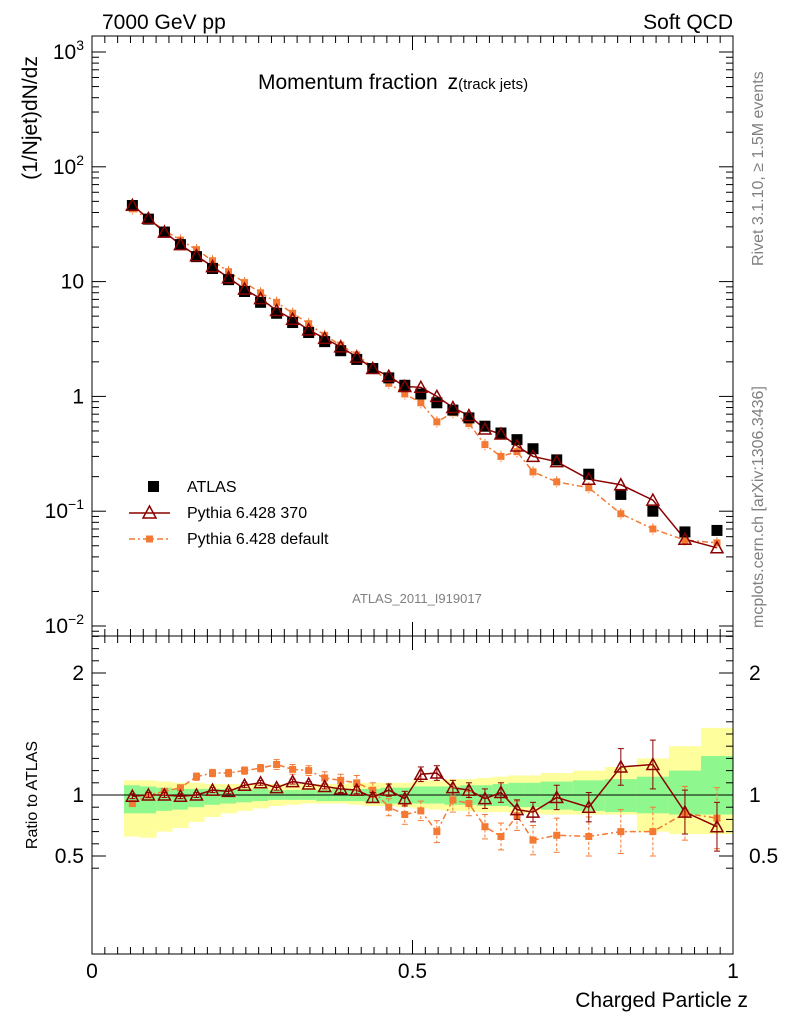 The width and height of the screenshot is (786, 1024). I want to click on ratio-x-tick-label: 0, so click(92, 971).